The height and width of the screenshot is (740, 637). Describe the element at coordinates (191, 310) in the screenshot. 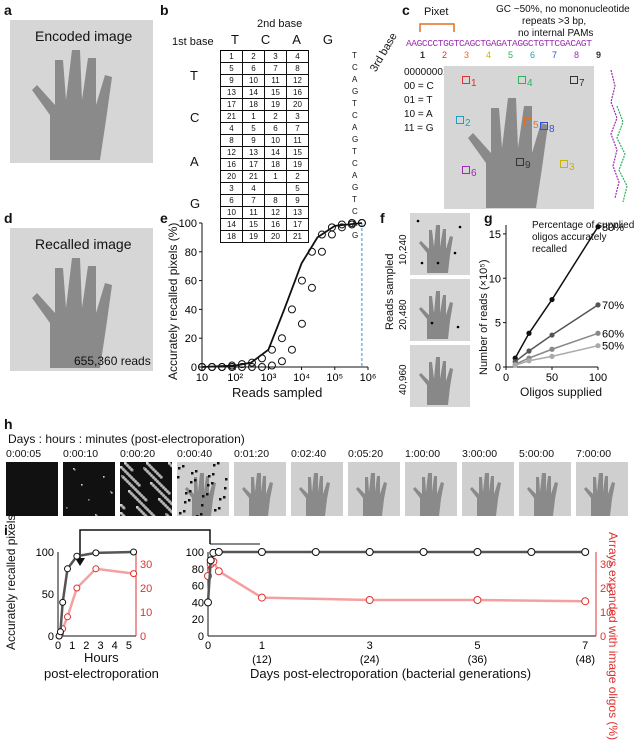

I see `e-ytick-label: 40` at that location.